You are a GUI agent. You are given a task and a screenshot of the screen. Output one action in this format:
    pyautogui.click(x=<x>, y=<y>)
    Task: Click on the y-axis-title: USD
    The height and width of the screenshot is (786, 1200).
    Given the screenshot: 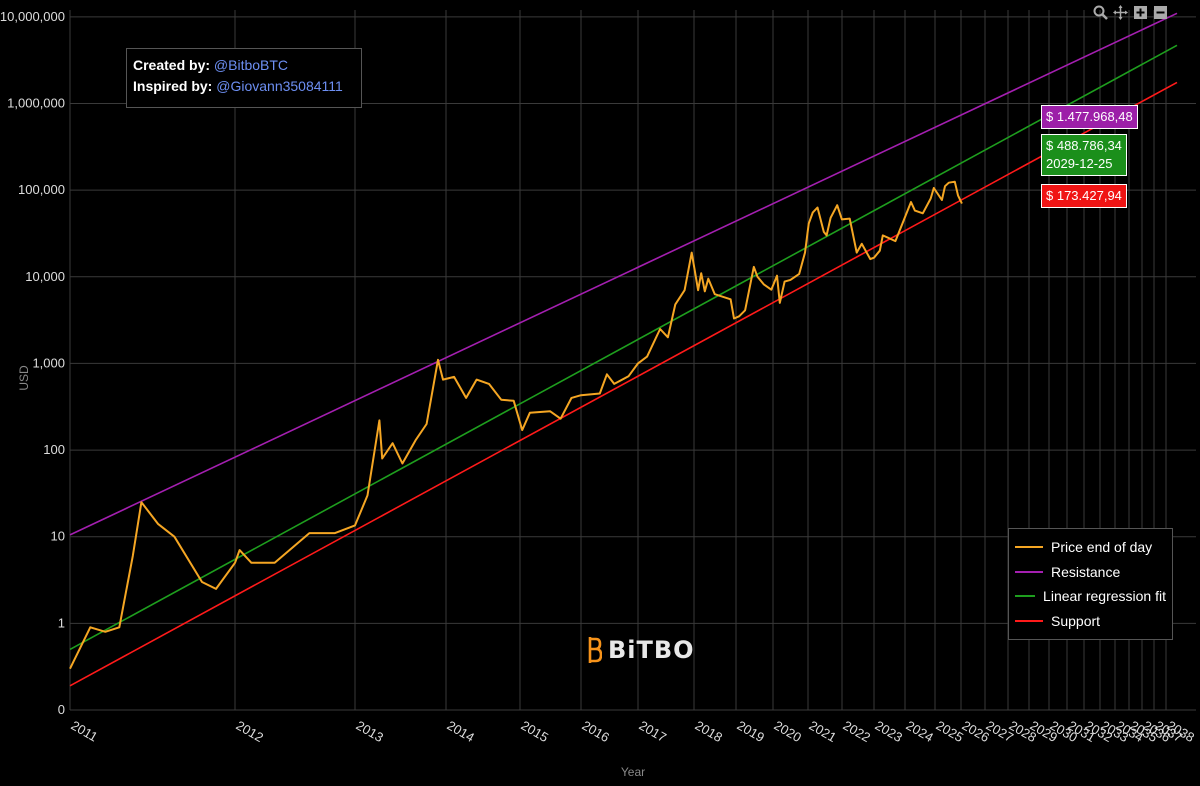 What is the action you would take?
    pyautogui.click(x=24, y=378)
    